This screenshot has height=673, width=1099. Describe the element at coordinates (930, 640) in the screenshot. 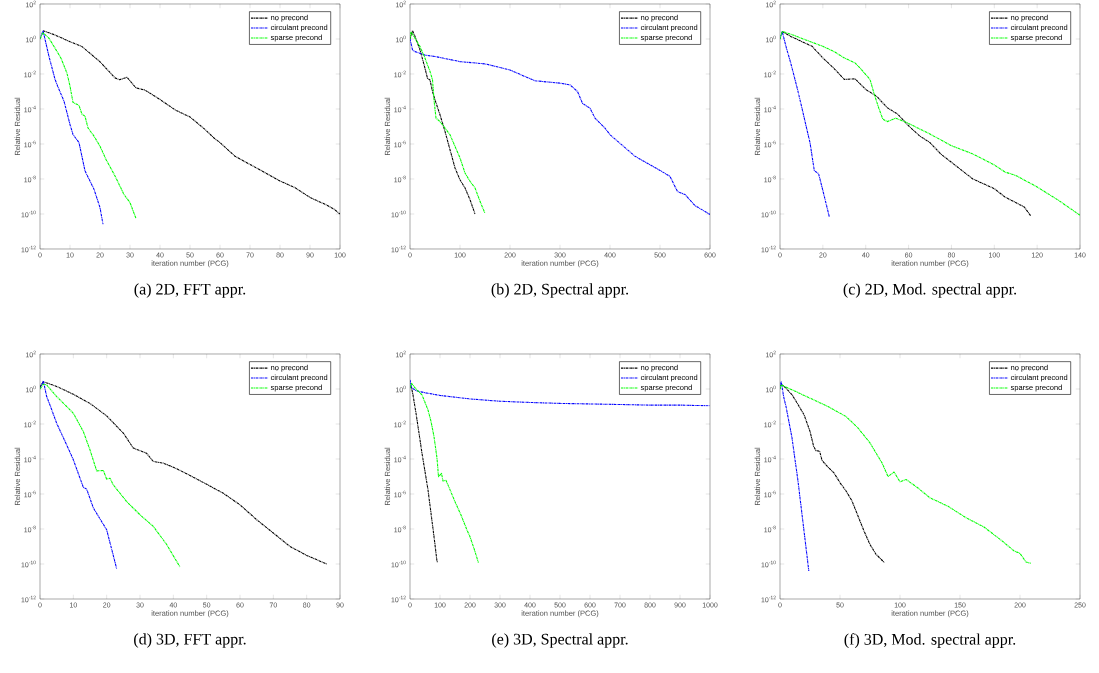

I see `text: (f) 3D, Mod. spectral appr.` at that location.